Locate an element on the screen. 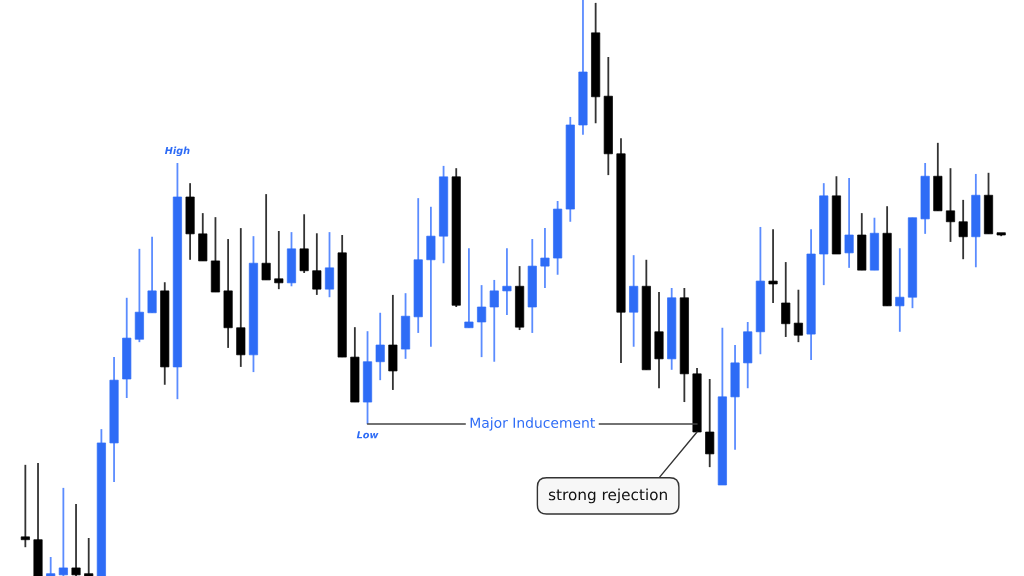  annotation: Low is located at coordinates (367, 435).